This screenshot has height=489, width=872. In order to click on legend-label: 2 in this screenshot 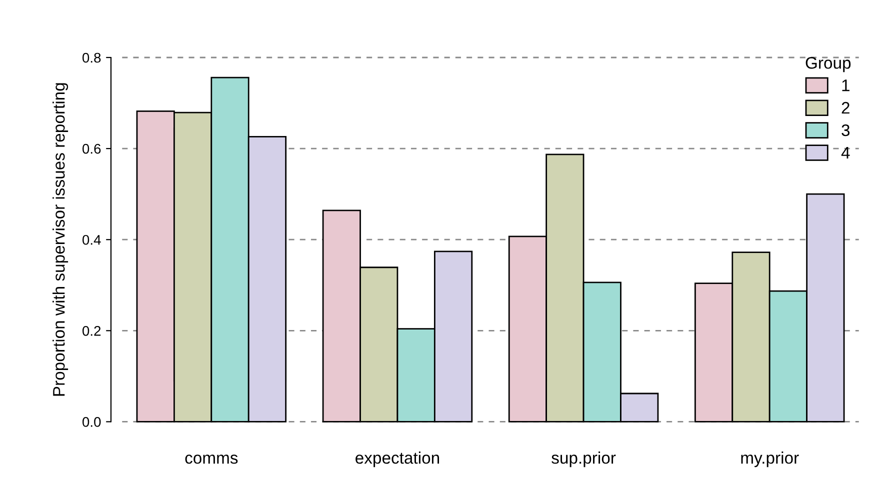, I will do `click(846, 108)`.